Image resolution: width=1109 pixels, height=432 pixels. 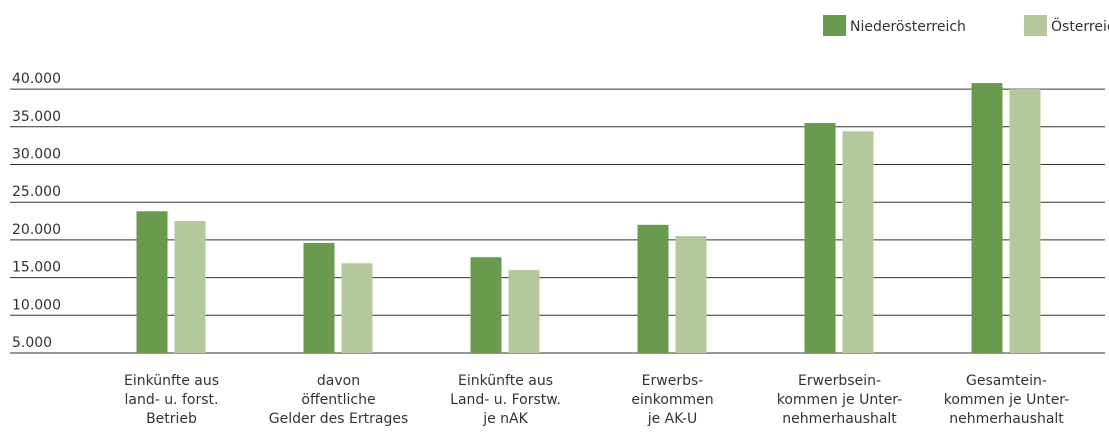 I want to click on x-tick-label: Erwerbsein-, so click(x=839, y=381).